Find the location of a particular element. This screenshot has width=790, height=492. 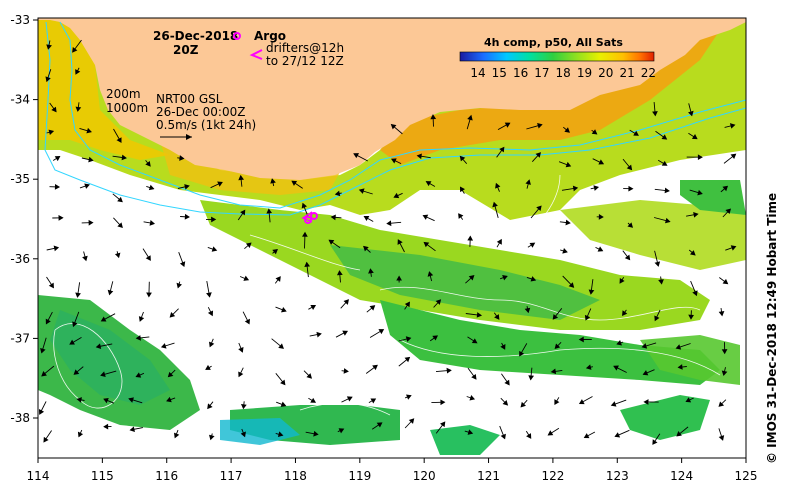

drifter-legend-line1: drifters@12h is located at coordinates (305, 48).